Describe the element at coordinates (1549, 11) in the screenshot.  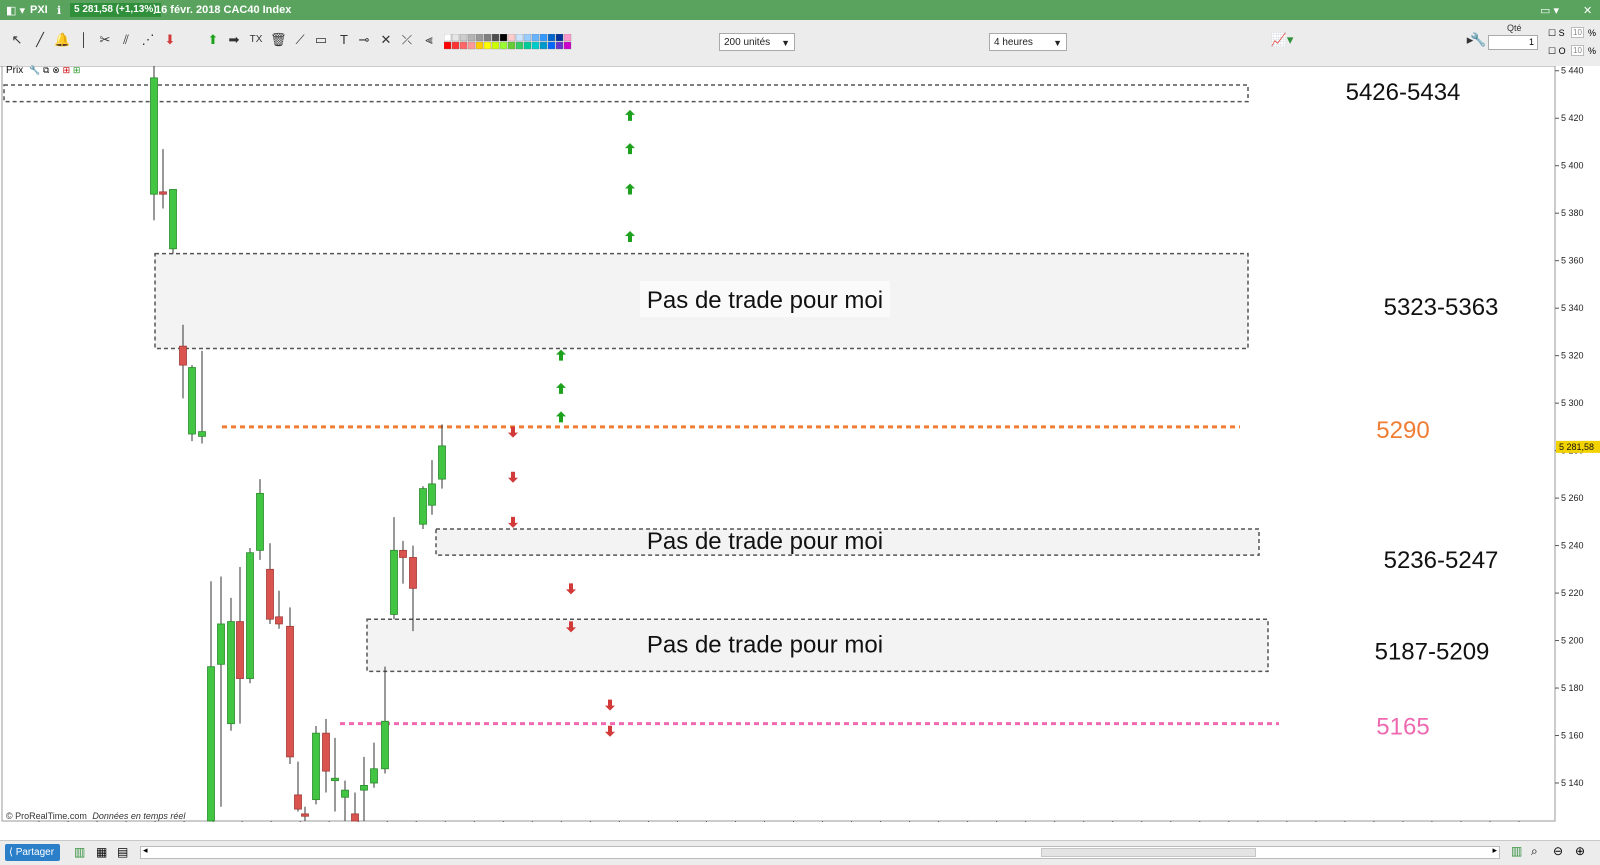
I see `window-controls-icon: ▭ ▾` at that location.